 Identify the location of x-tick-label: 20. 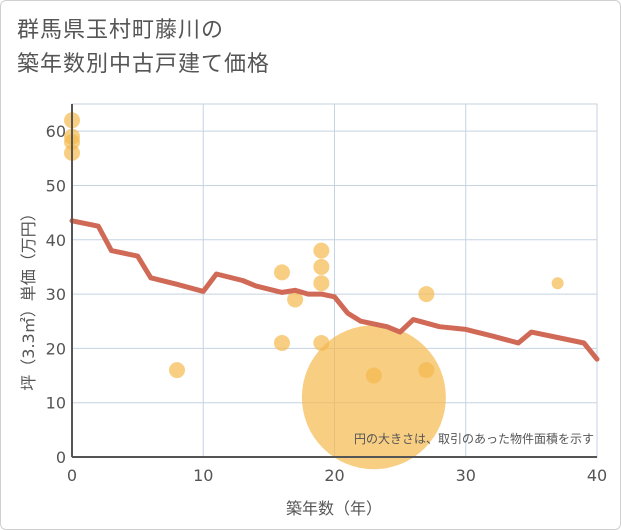
(334, 475).